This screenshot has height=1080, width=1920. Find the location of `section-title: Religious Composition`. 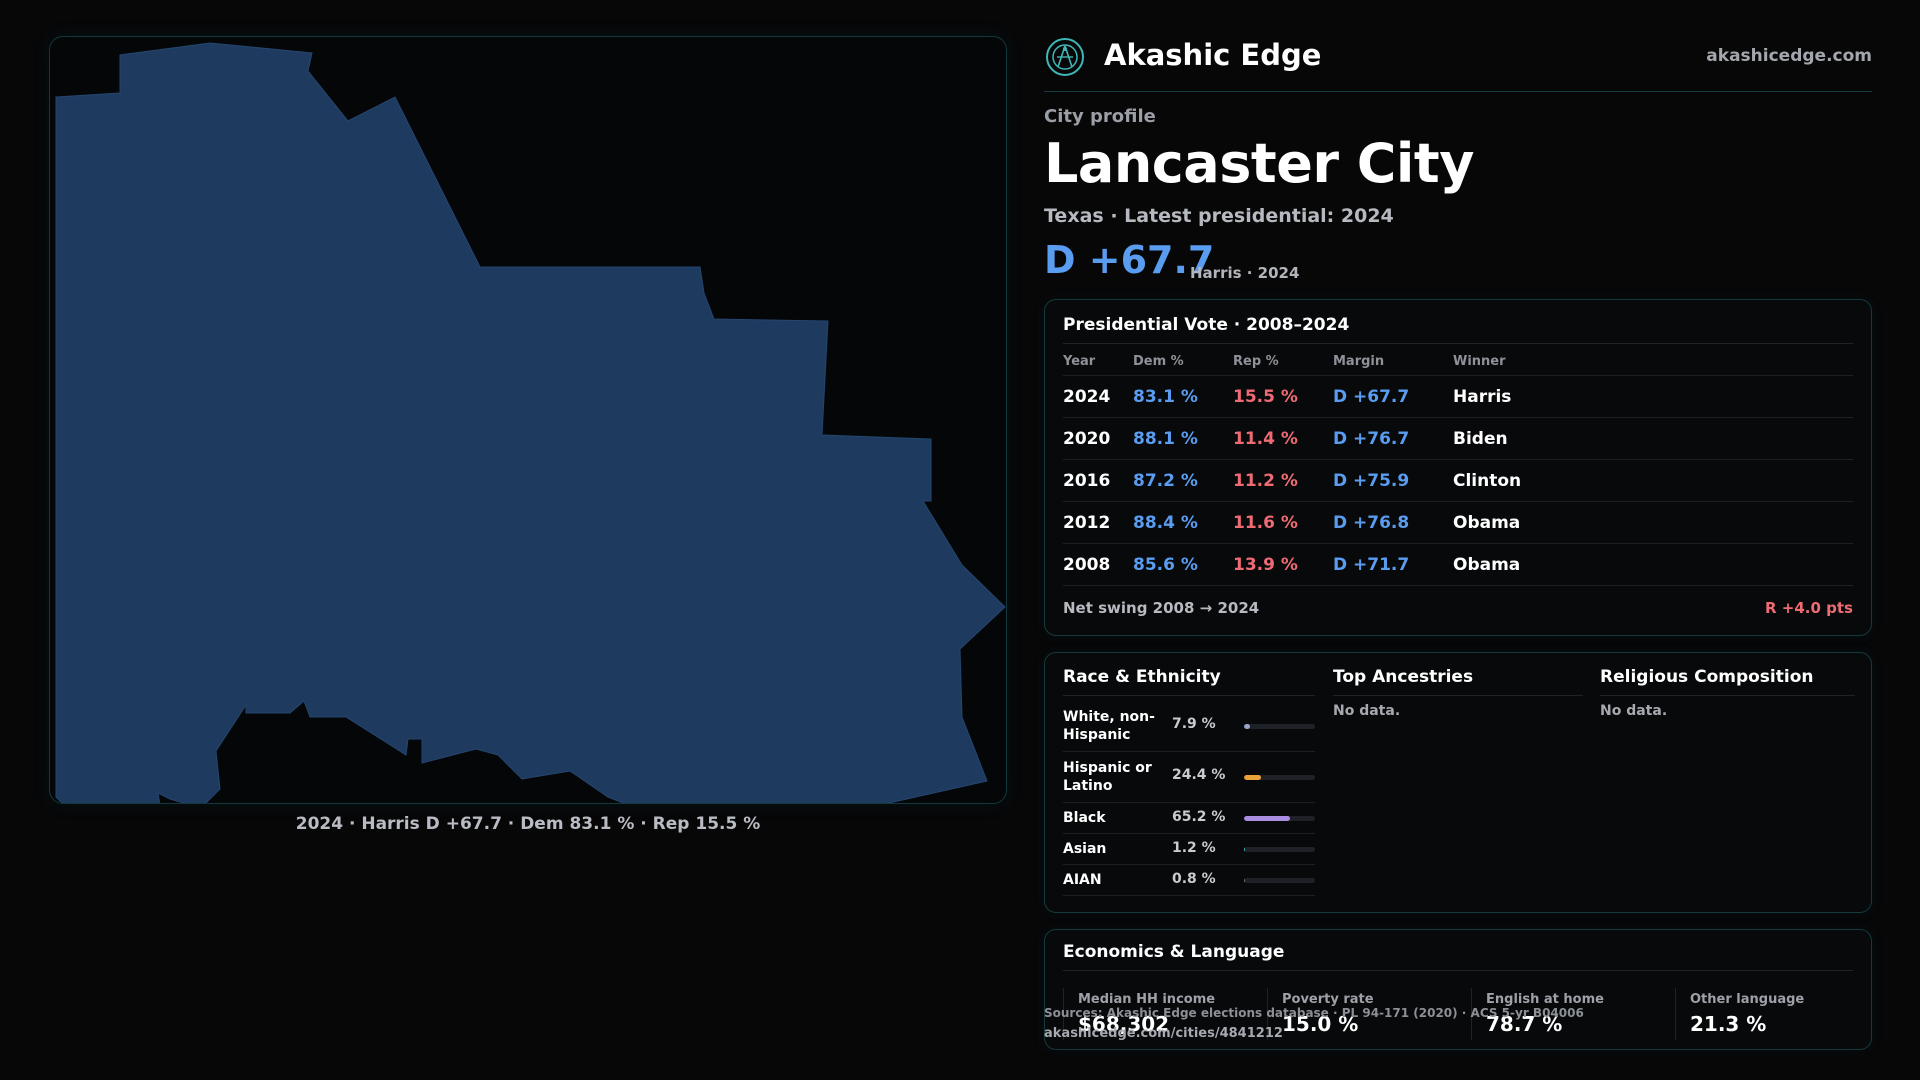

section-title: Religious Composition is located at coordinates (1707, 677).